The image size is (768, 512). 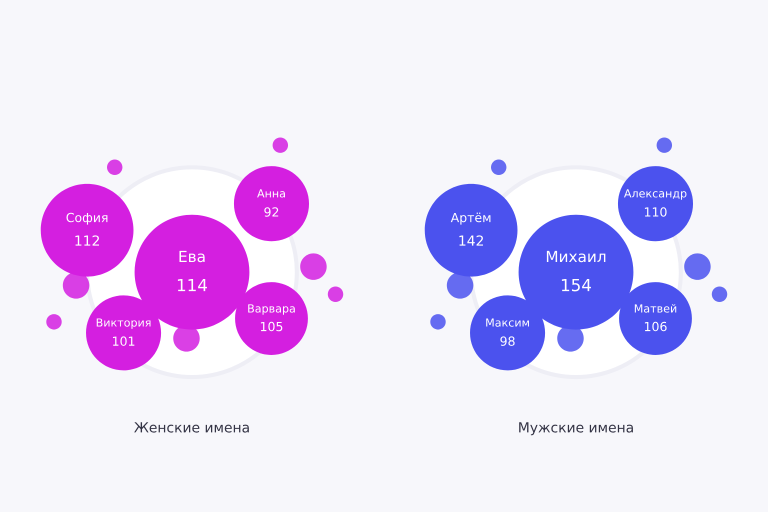 I want to click on data-label: 105, so click(x=271, y=327).